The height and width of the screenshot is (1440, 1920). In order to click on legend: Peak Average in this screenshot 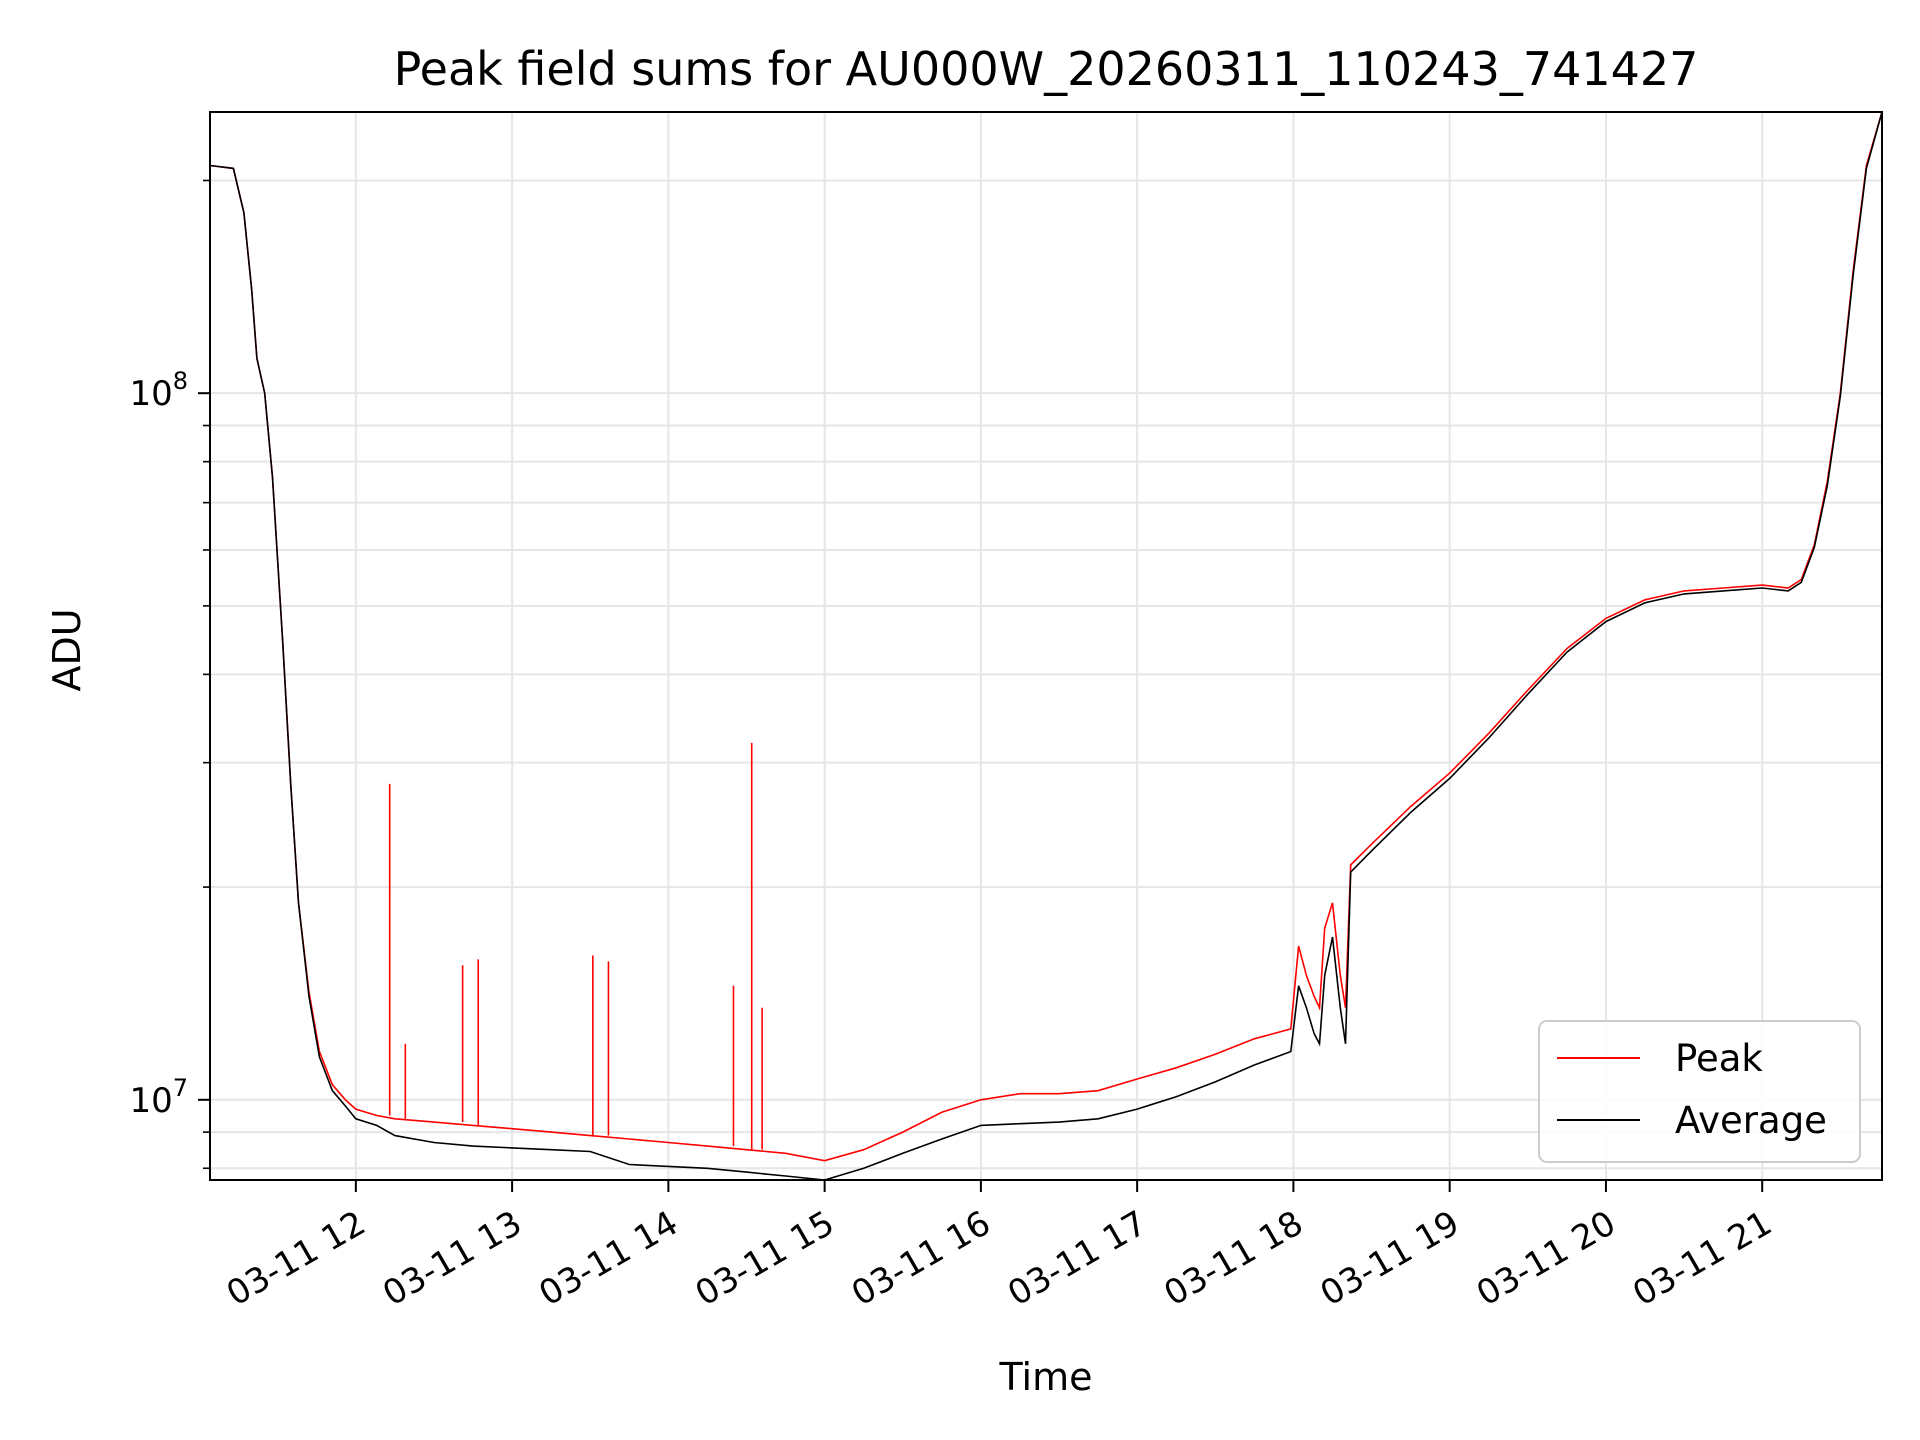, I will do `click(1699, 1091)`.